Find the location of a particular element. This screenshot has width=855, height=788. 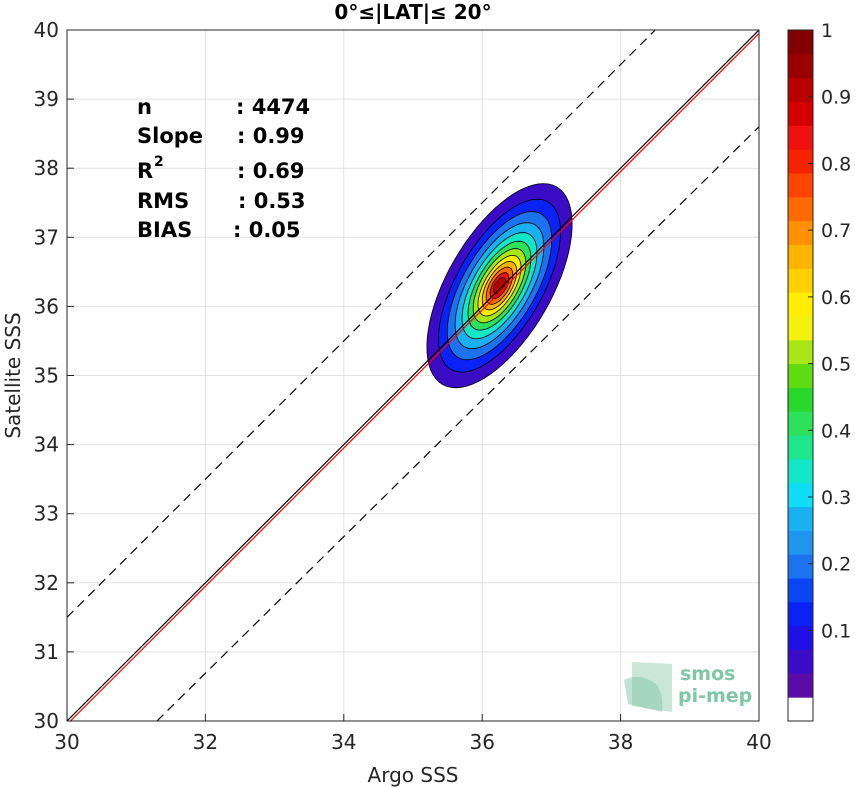

y-axis-label: Satellite SSS is located at coordinates (13, 375).